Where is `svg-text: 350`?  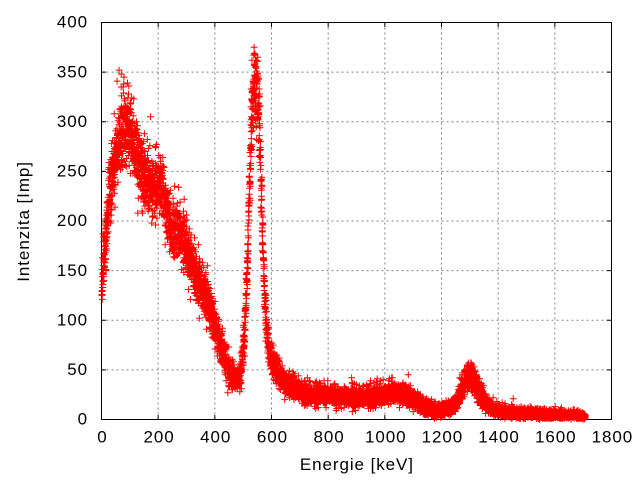 svg-text: 350 is located at coordinates (72, 71).